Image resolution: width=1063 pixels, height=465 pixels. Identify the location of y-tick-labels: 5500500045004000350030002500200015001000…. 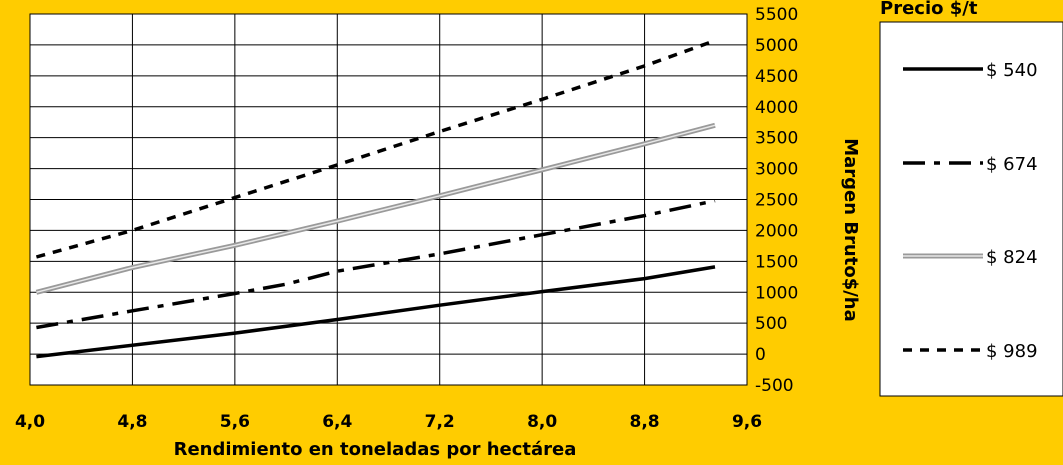
(776, 200).